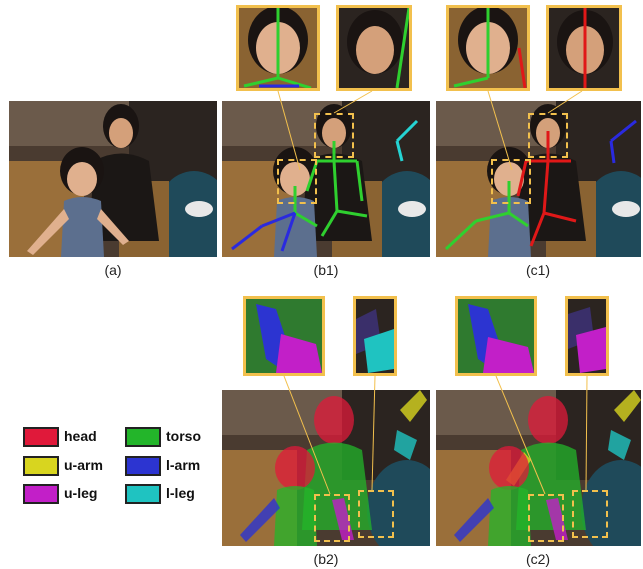  I want to click on caption-c1: (c1), so click(538, 270).